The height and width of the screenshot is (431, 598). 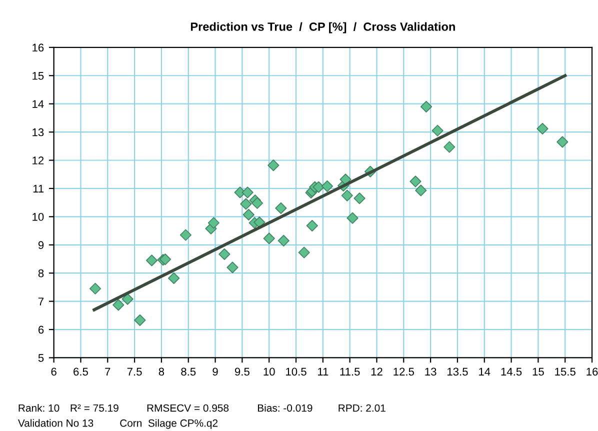 What do you see at coordinates (38, 188) in the screenshot?
I see `y-tick-label: 11` at bounding box center [38, 188].